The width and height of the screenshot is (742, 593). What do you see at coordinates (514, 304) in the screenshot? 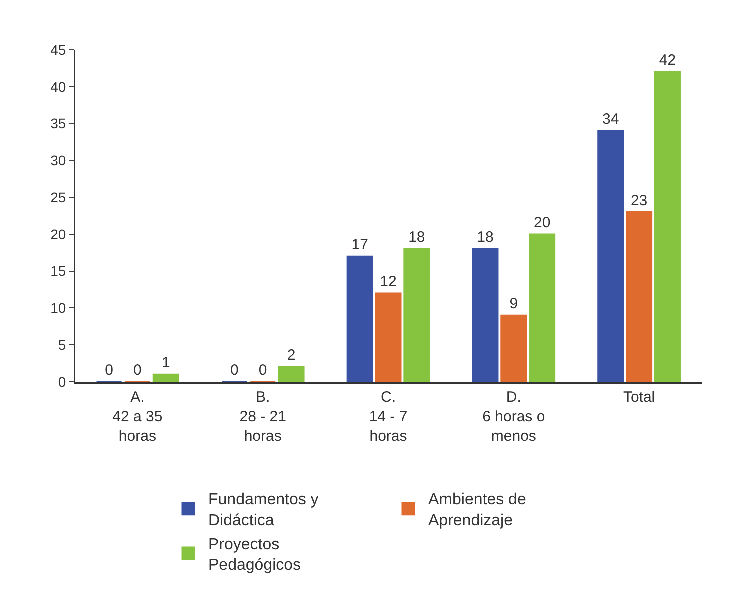
I see `data-label: 9` at bounding box center [514, 304].